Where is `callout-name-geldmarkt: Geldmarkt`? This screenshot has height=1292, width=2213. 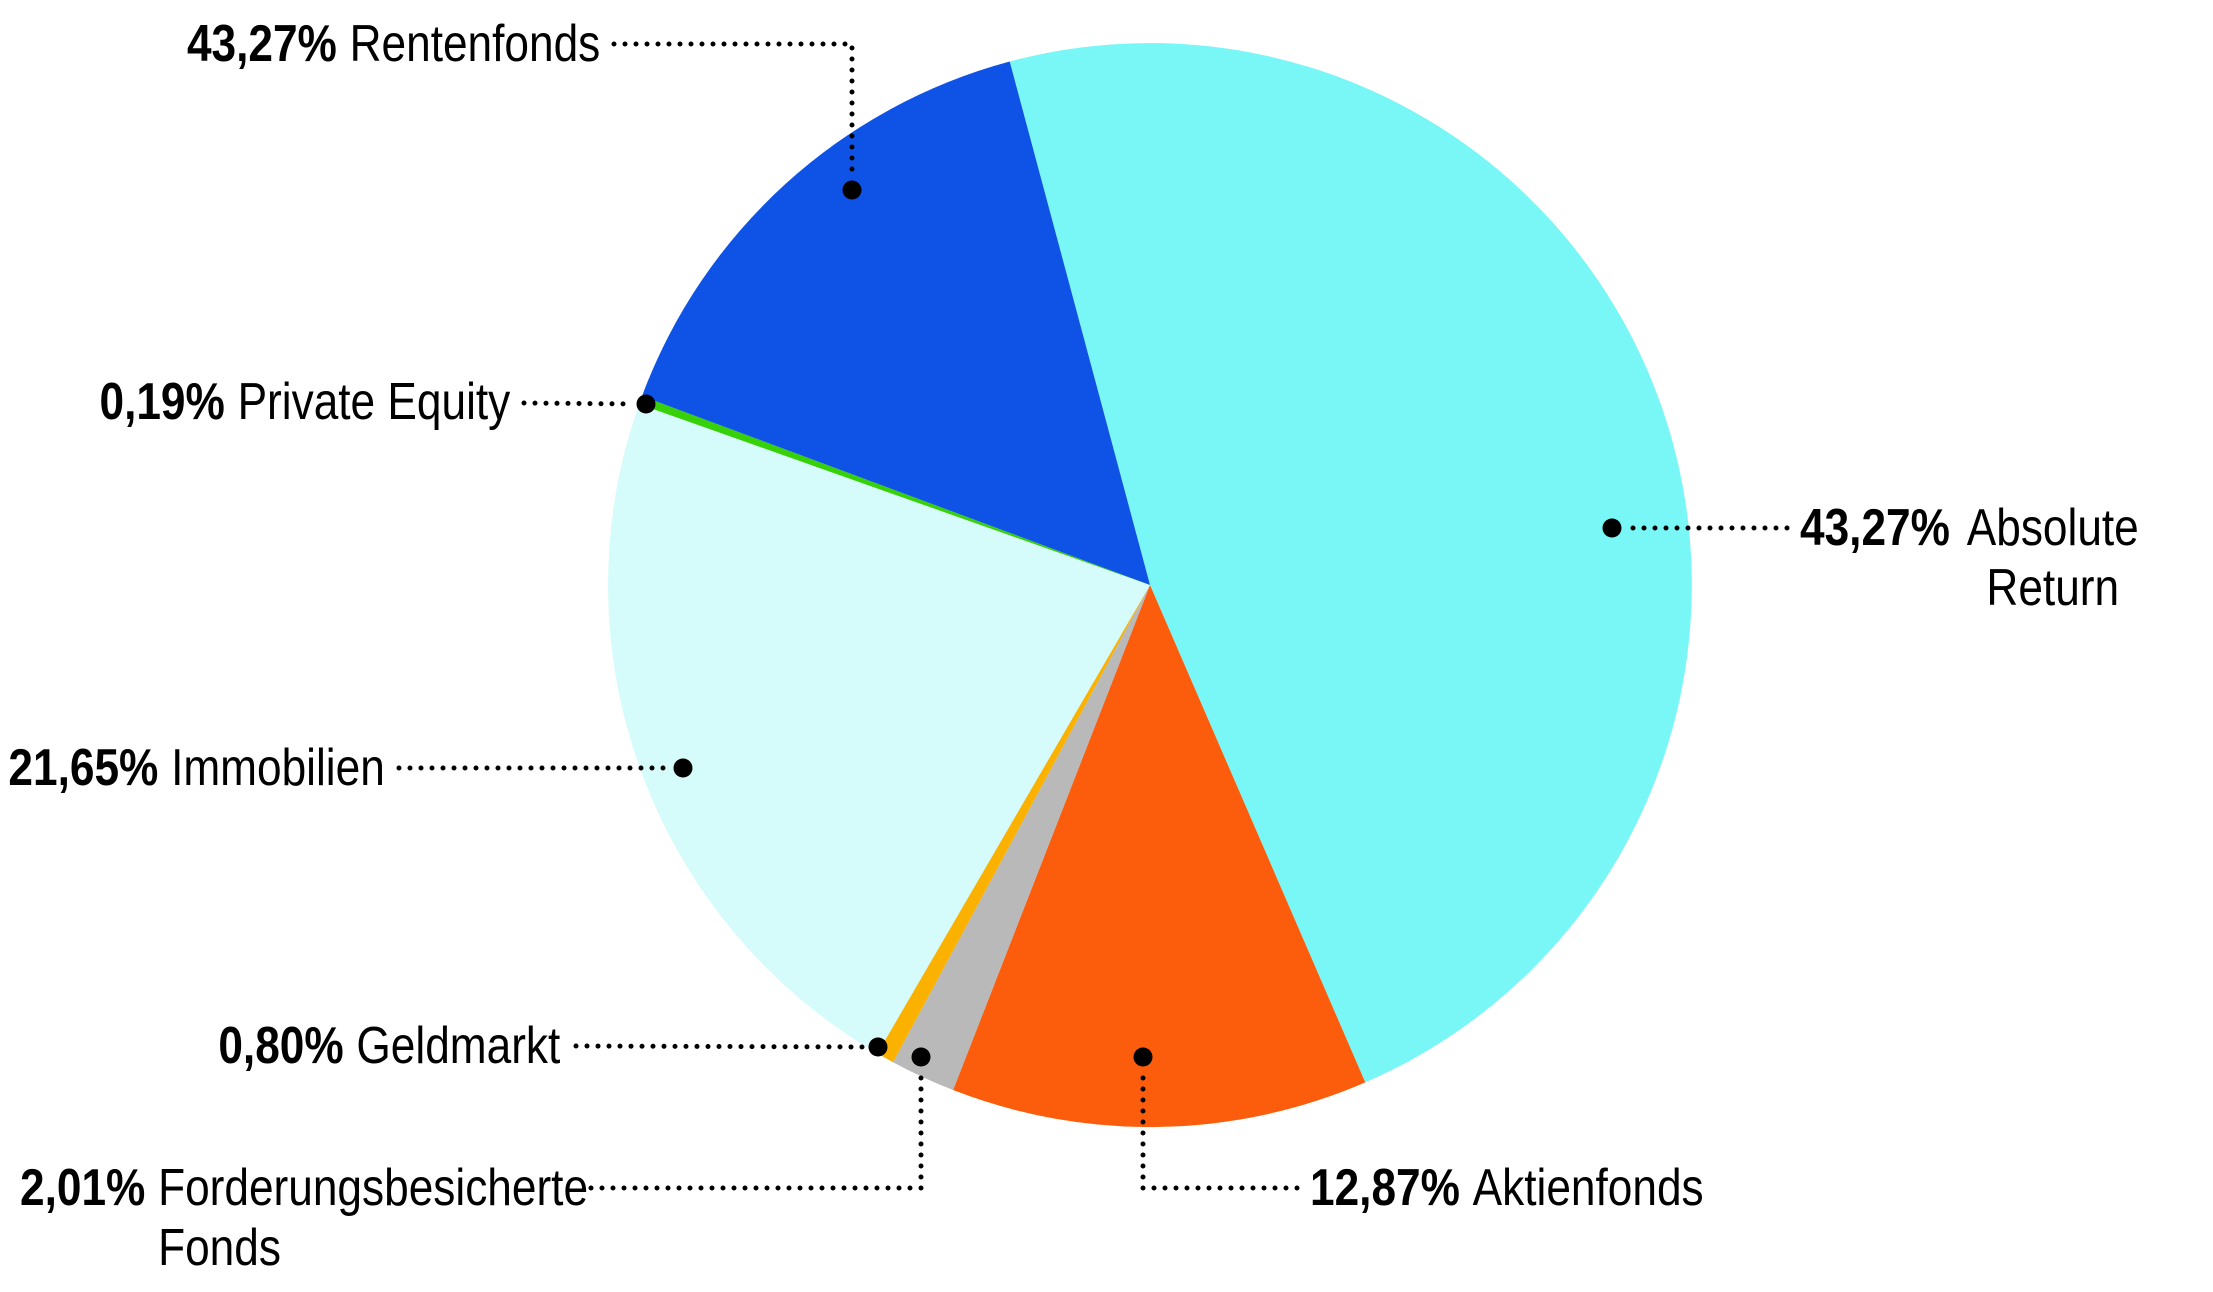
callout-name-geldmarkt: Geldmarkt is located at coordinates (458, 1046).